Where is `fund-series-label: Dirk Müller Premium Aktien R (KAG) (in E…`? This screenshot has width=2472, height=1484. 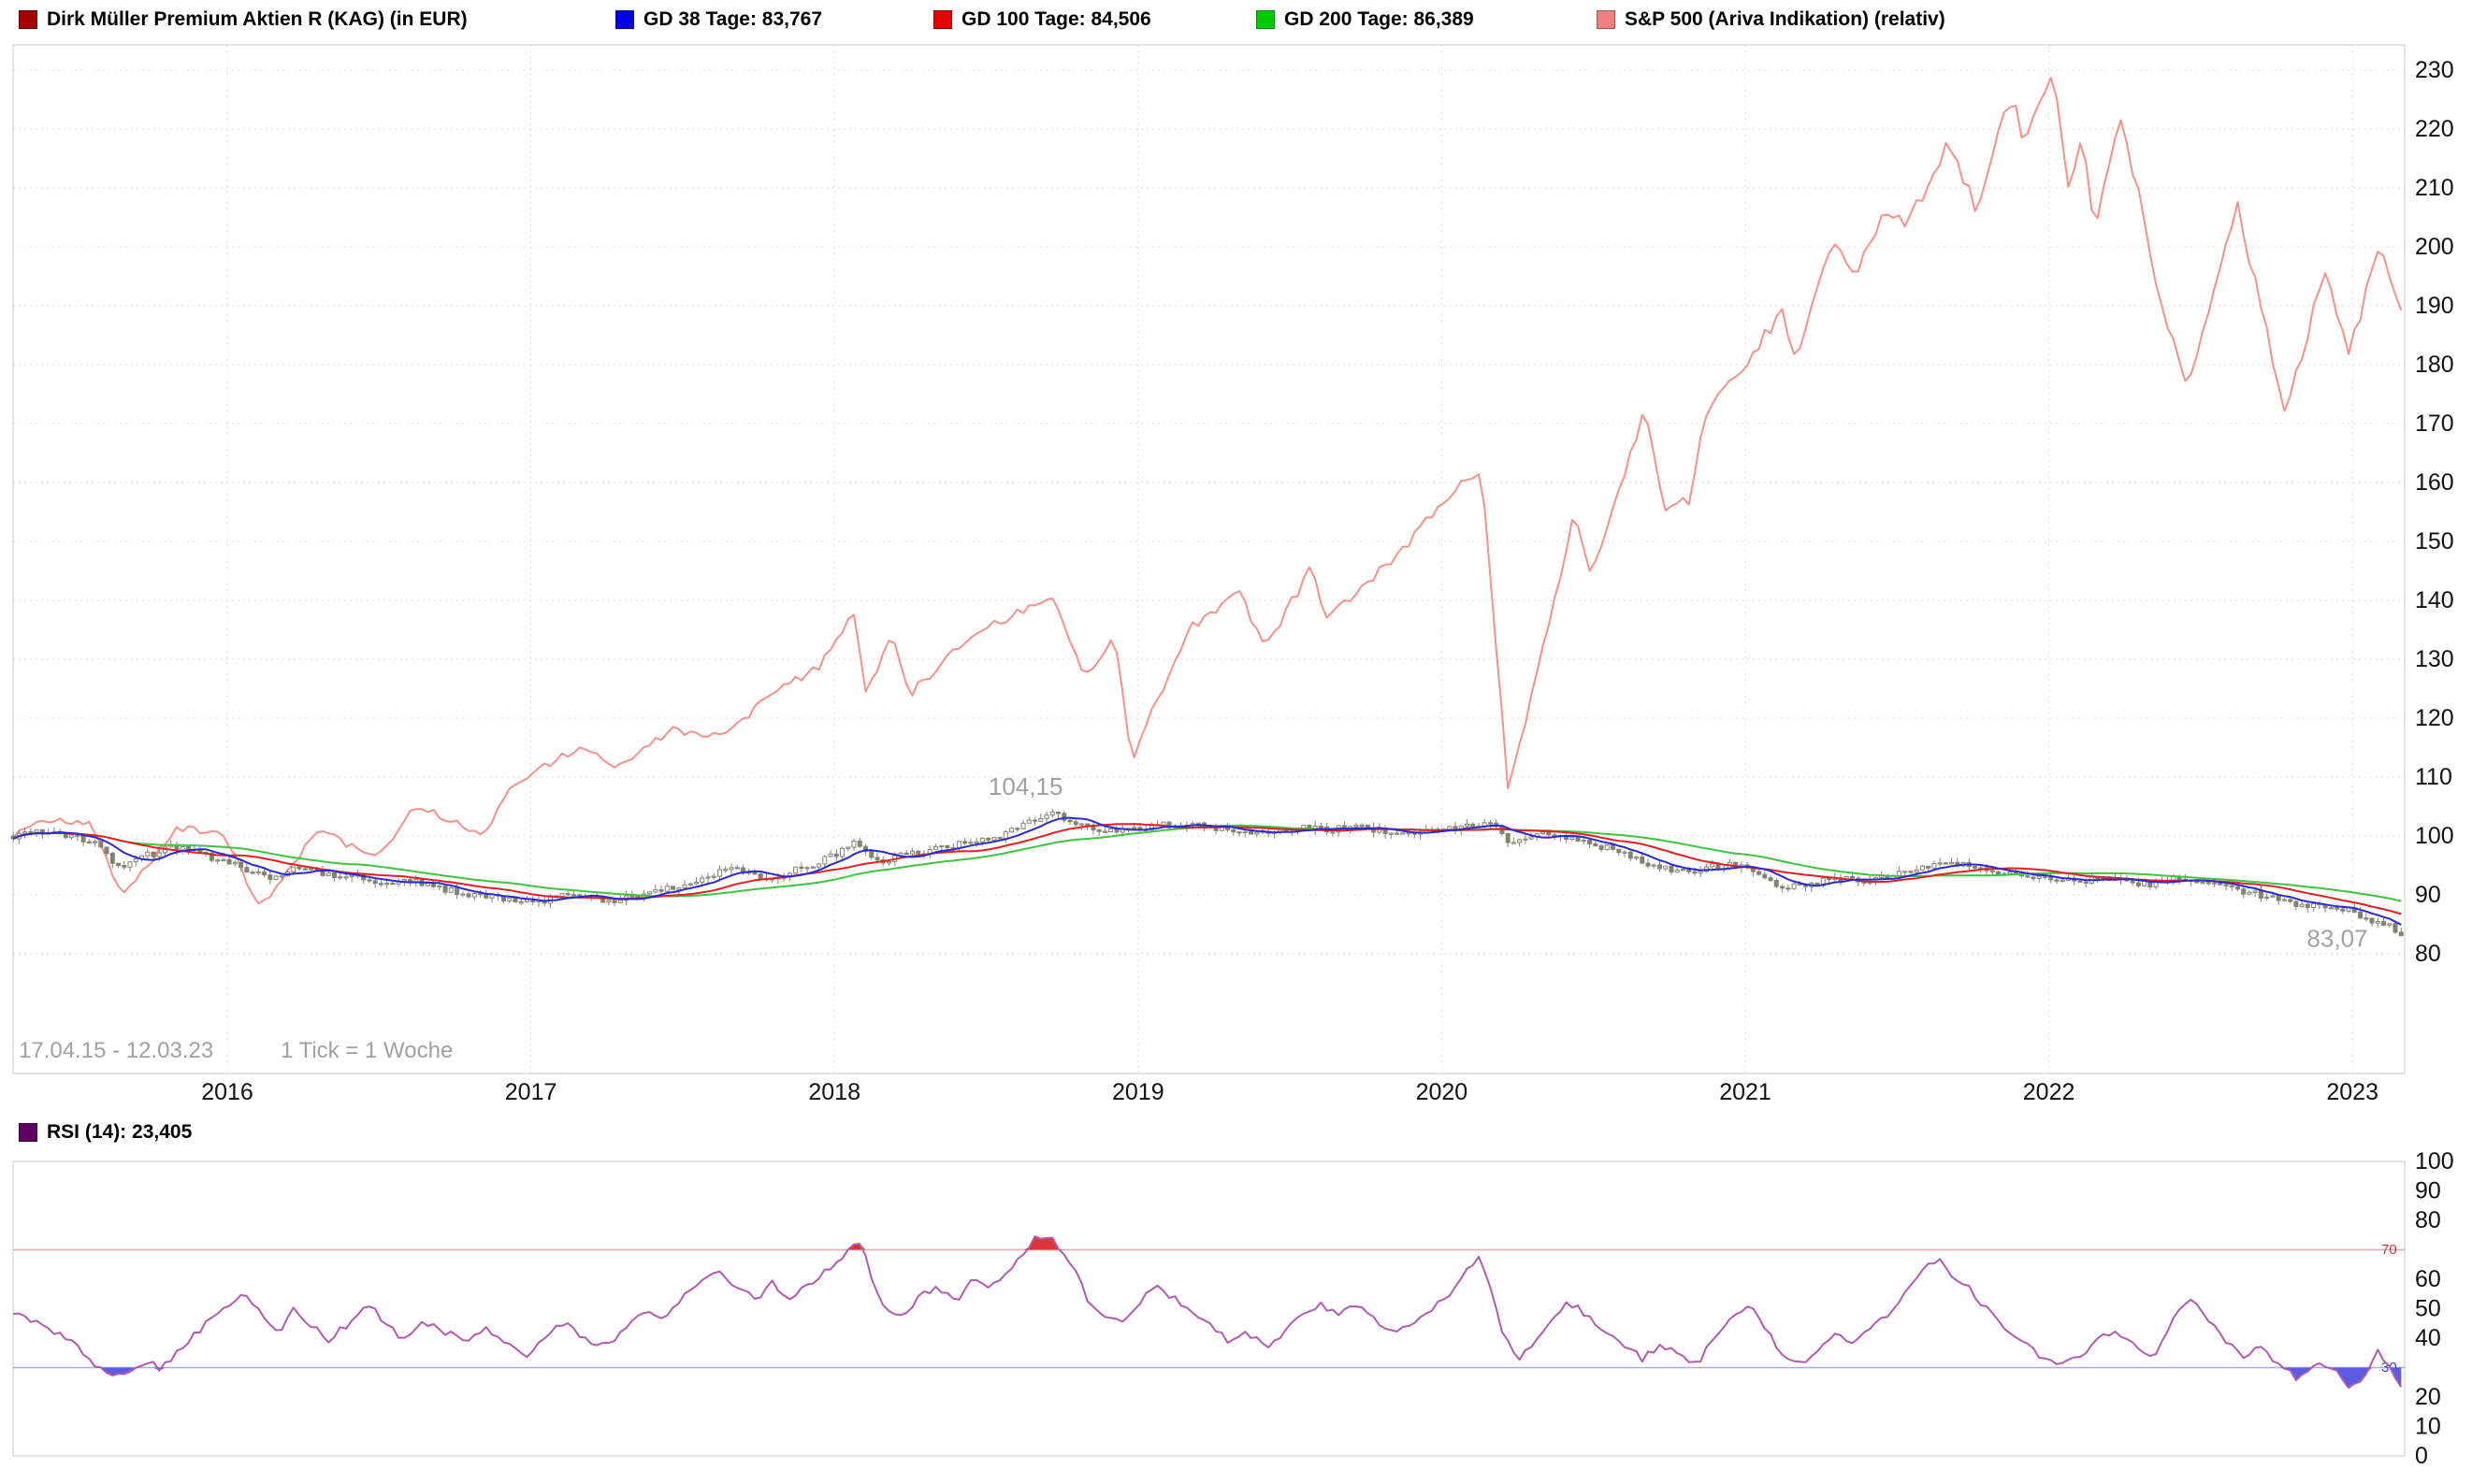 fund-series-label: Dirk Müller Premium Aktien R (KAG) (in E… is located at coordinates (257, 19).